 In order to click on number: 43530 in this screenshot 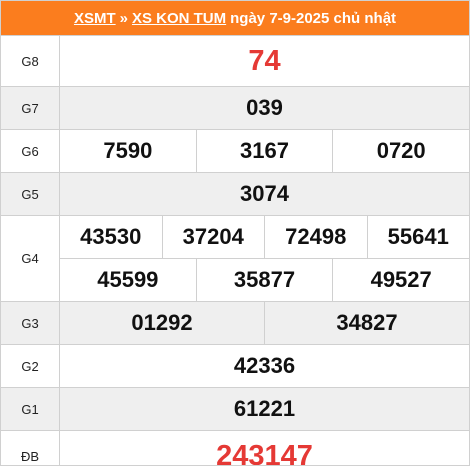, I will do `click(111, 236)`.